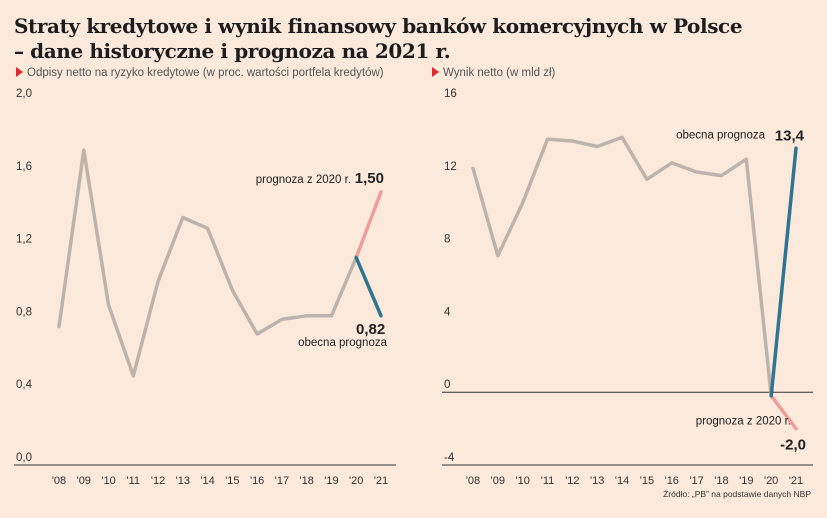 This screenshot has height=518, width=827. What do you see at coordinates (370, 329) in the screenshot?
I see `left-annotation-current-forecast-value: 0,82` at bounding box center [370, 329].